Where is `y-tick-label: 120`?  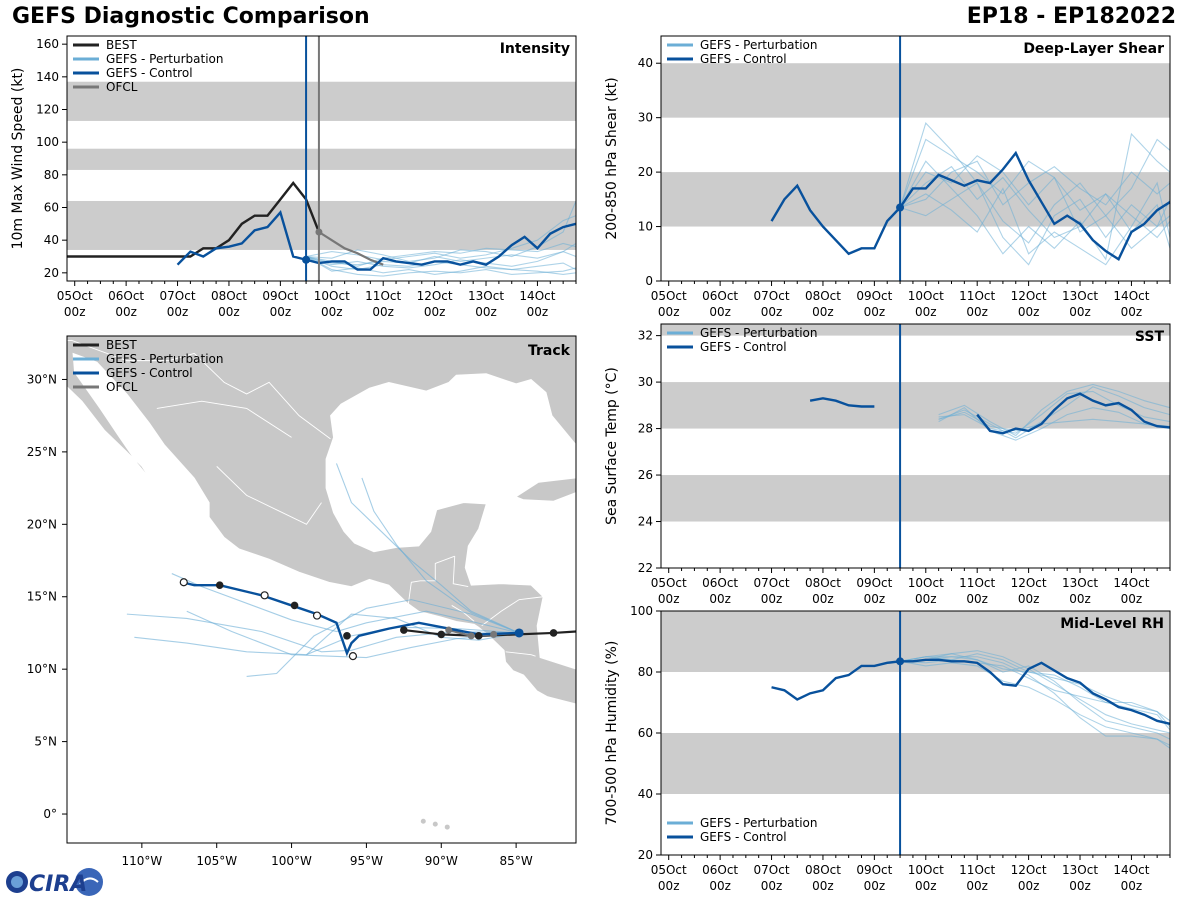
y-tick-label: 120 is located at coordinates (47, 110).